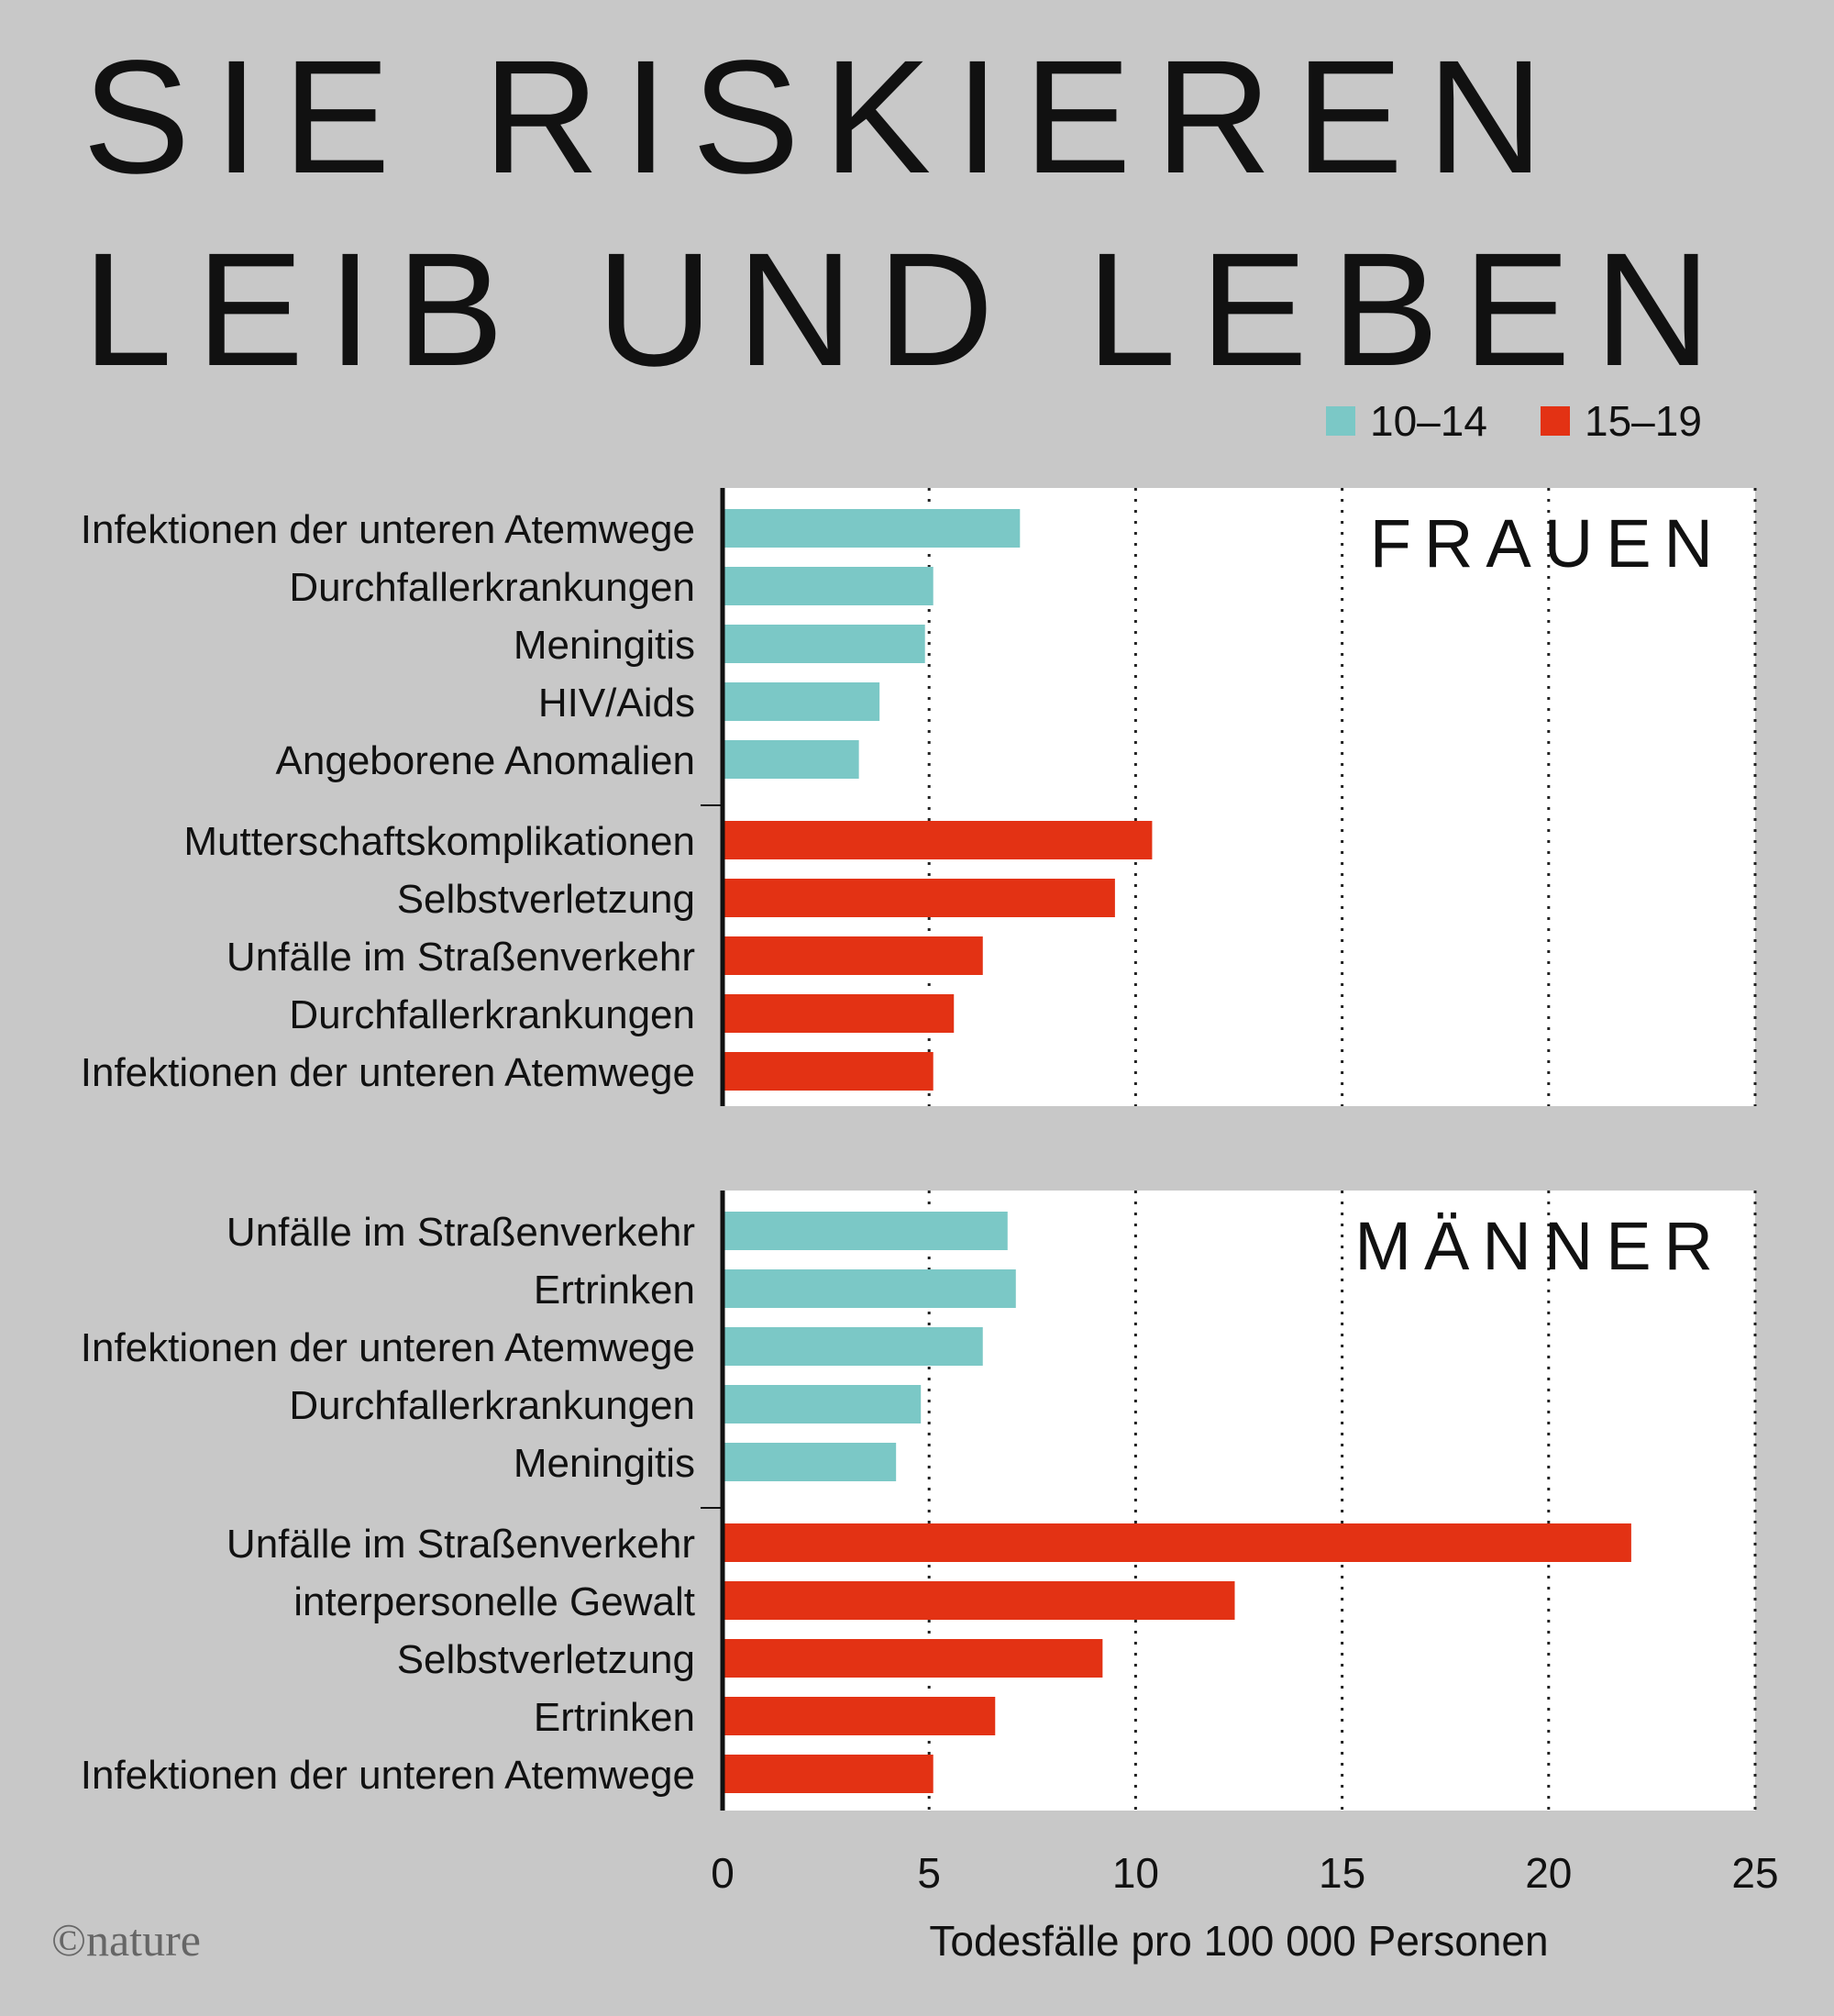  What do you see at coordinates (825, 117) in the screenshot?
I see `chart-title-line-1: SIE RISKIEREN` at bounding box center [825, 117].